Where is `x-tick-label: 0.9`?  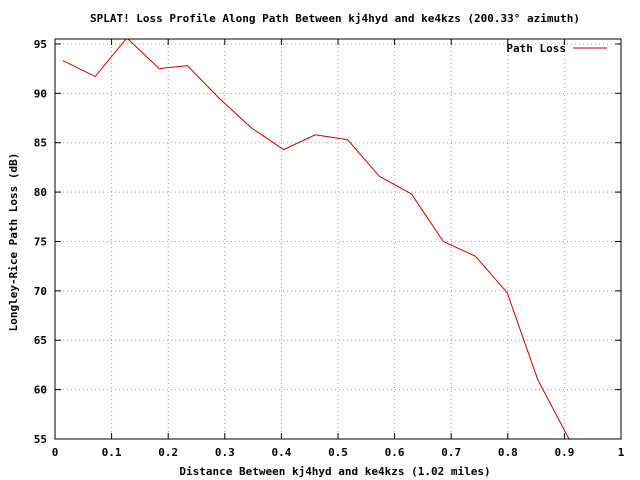
x-tick-label: 0.9 is located at coordinates (564, 452).